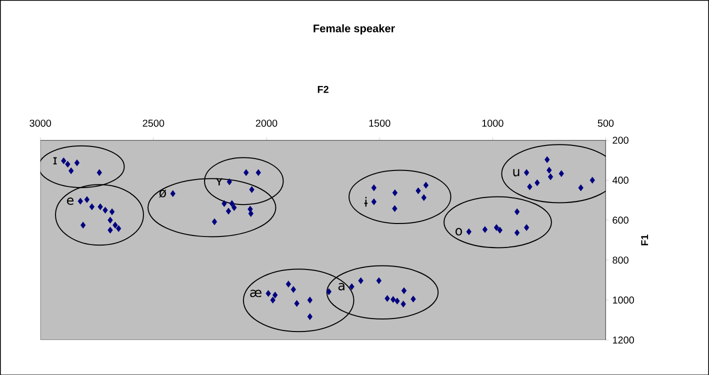  I want to click on series-label: a, so click(341, 286).